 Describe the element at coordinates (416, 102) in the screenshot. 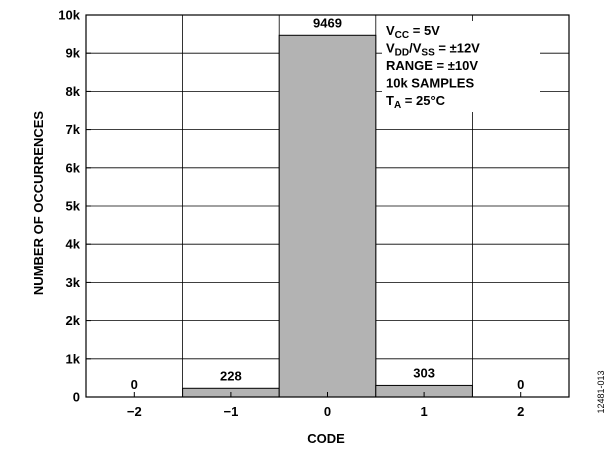

I see `annotation-line: TA = 25°C` at that location.